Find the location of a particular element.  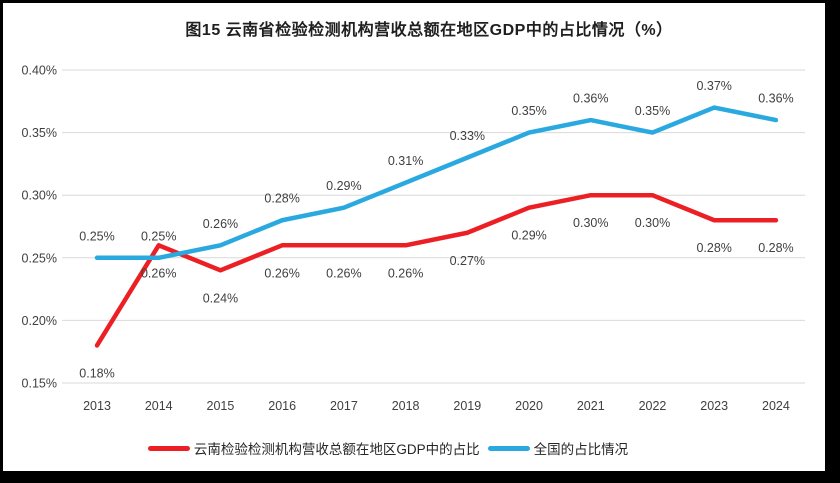

y-tick-label: 0.30% is located at coordinates (39, 196).